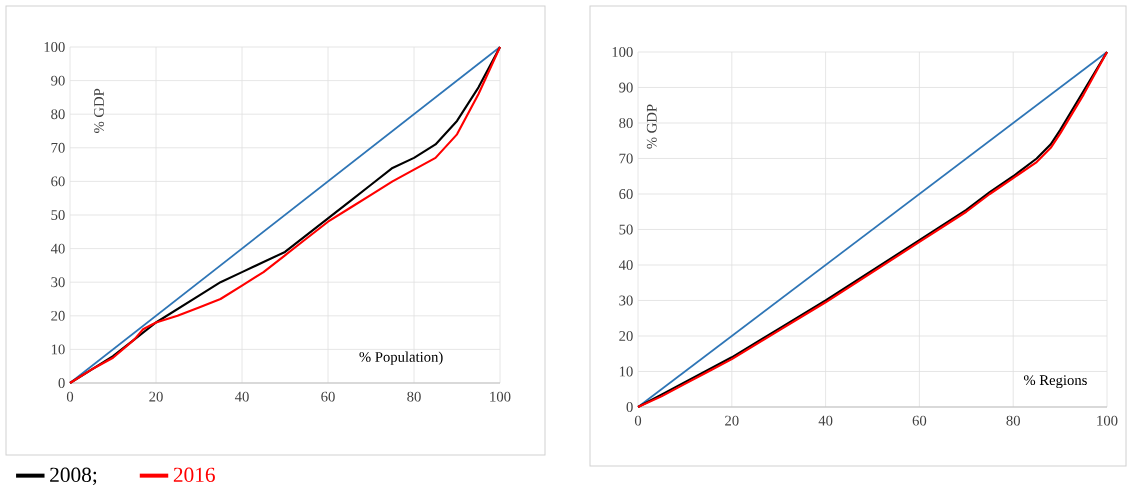 Image resolution: width=1131 pixels, height=493 pixels. What do you see at coordinates (401, 358) in the screenshot?
I see `x-axis-title: % Population)` at bounding box center [401, 358].